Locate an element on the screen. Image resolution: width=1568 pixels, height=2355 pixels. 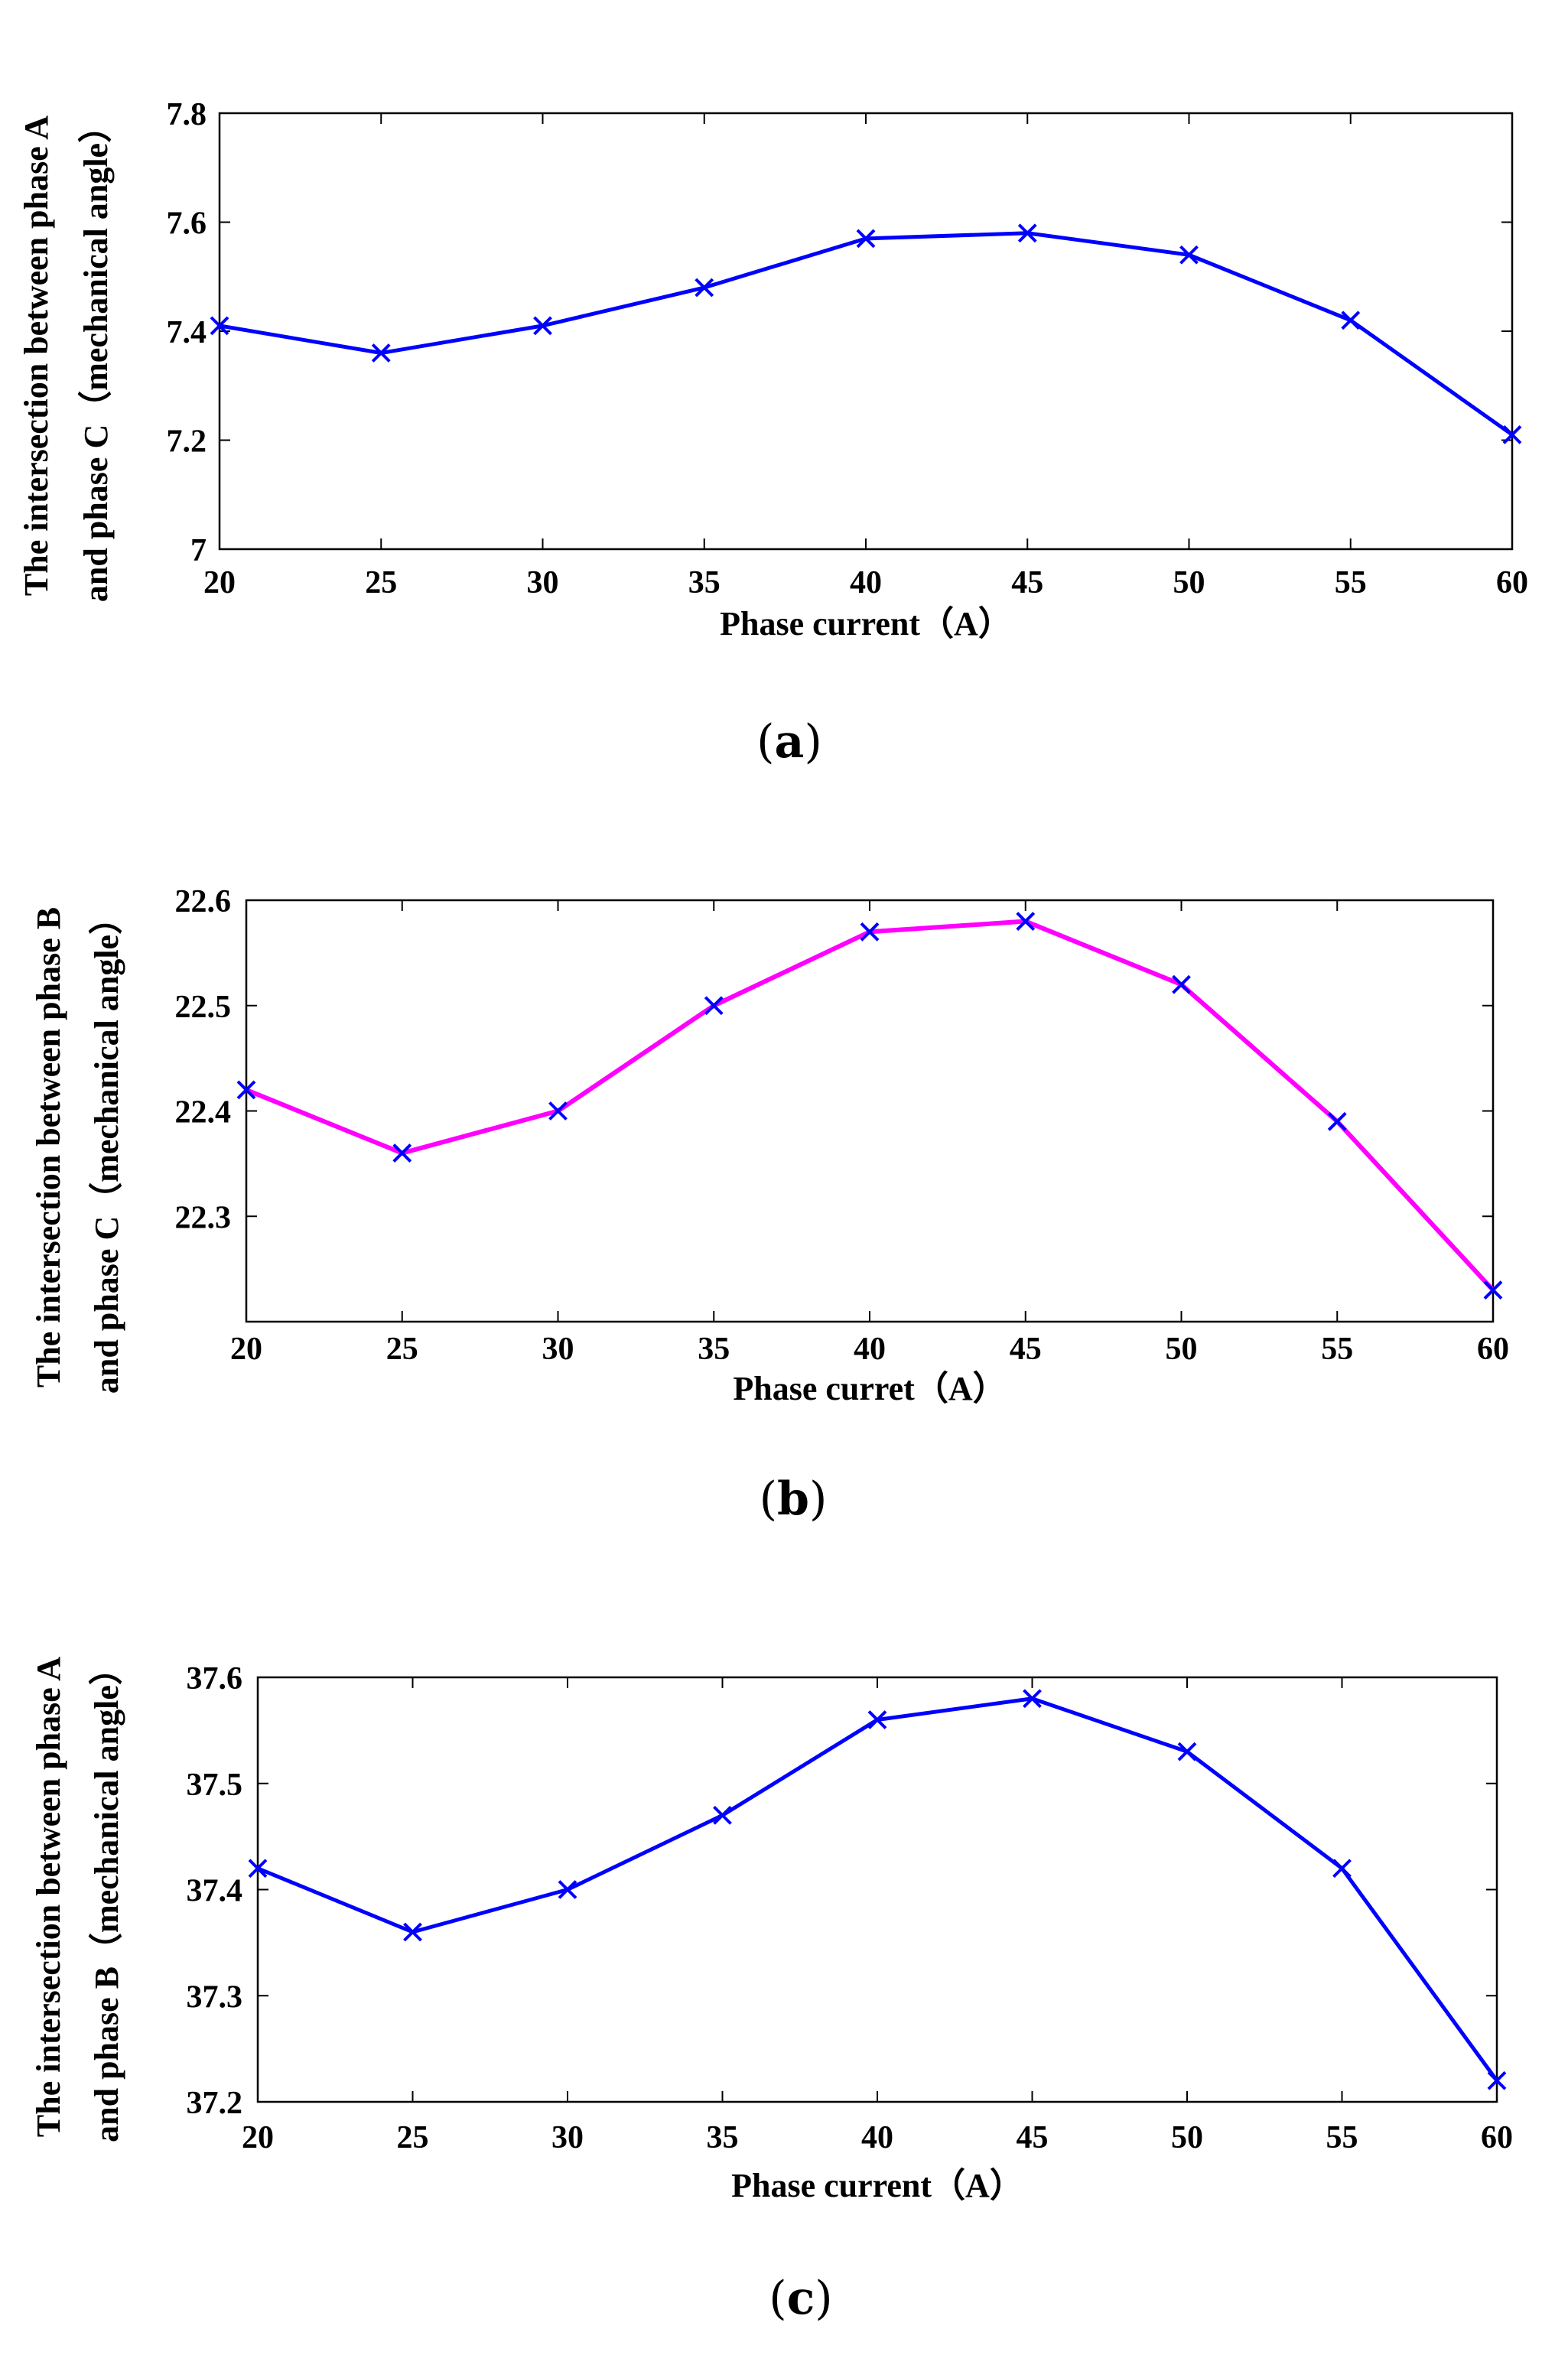
chart-c-x-tick-label: 35 is located at coordinates (723, 2137).